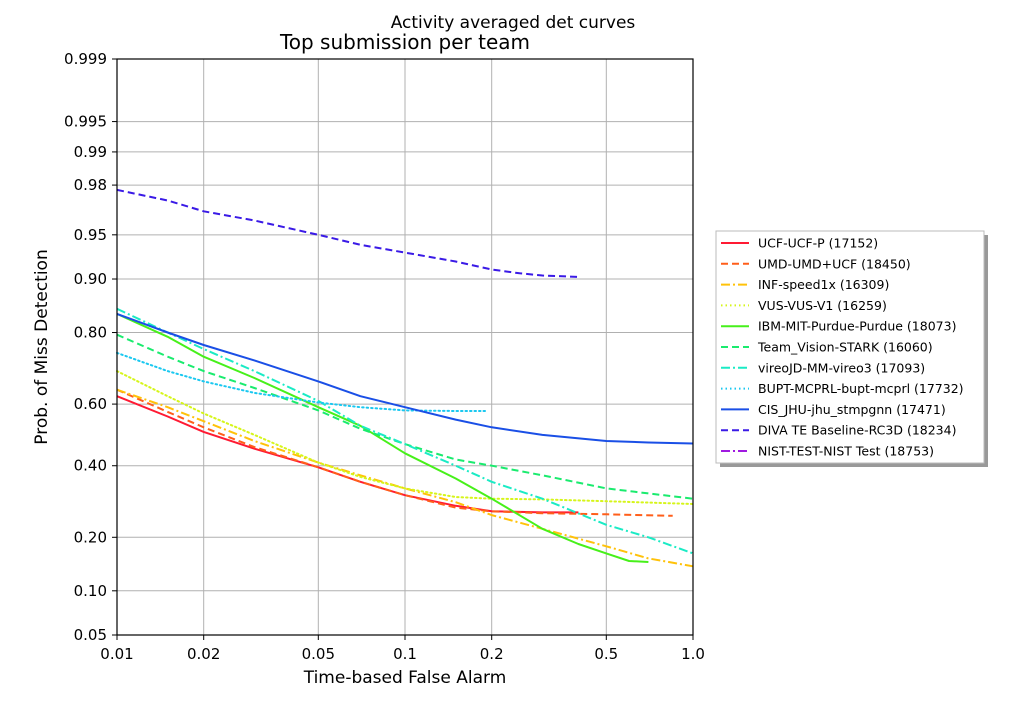  I want to click on legend-entry-label: vireoJD-MM-vireo3 (17093), so click(841, 367).